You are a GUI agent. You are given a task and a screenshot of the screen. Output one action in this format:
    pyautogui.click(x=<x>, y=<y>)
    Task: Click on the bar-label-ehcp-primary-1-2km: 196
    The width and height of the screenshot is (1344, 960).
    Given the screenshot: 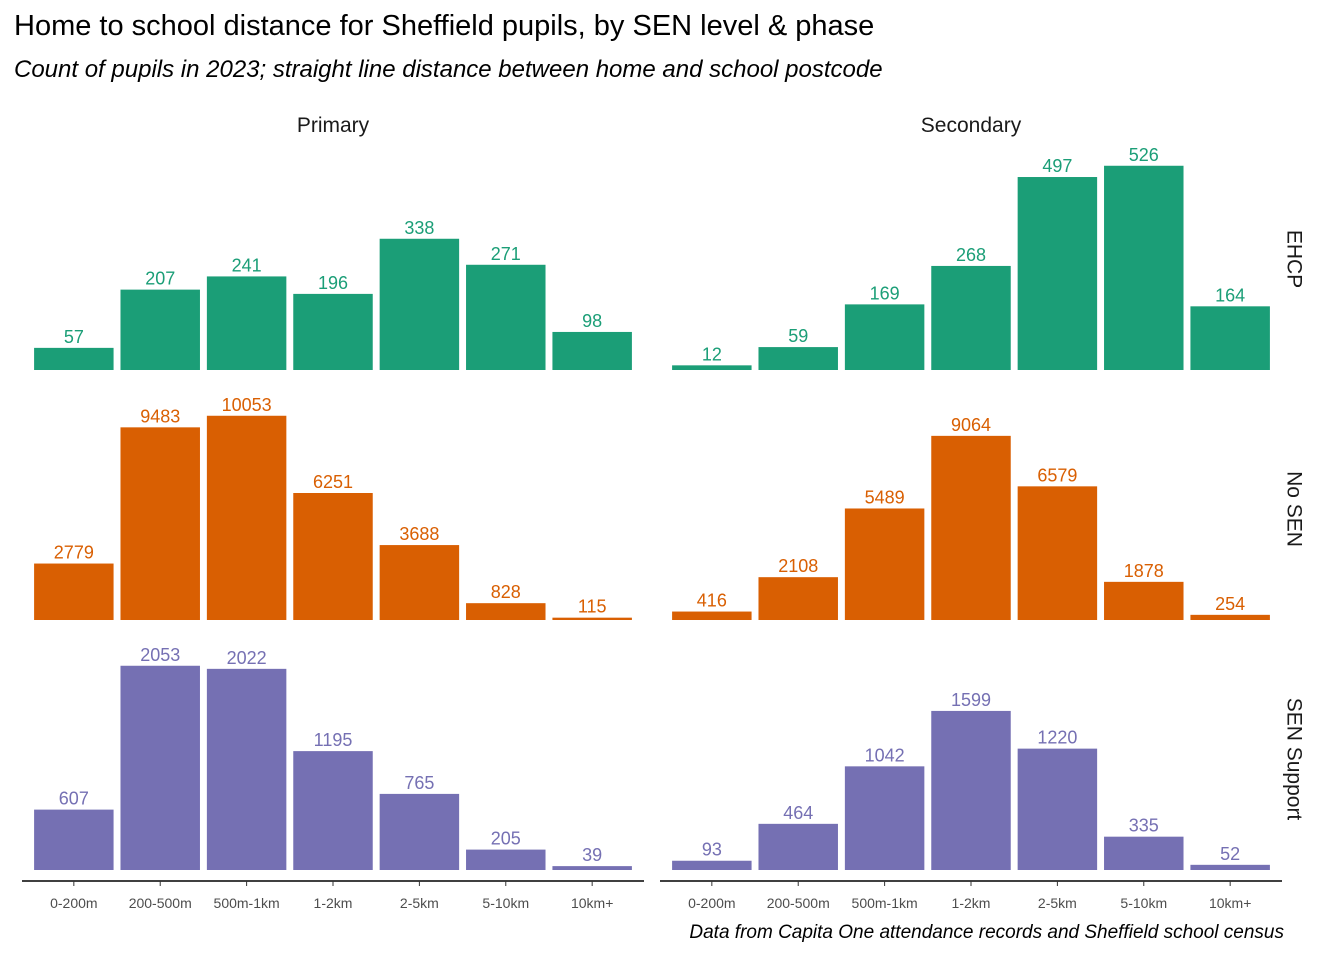 What is the action you would take?
    pyautogui.click(x=333, y=283)
    